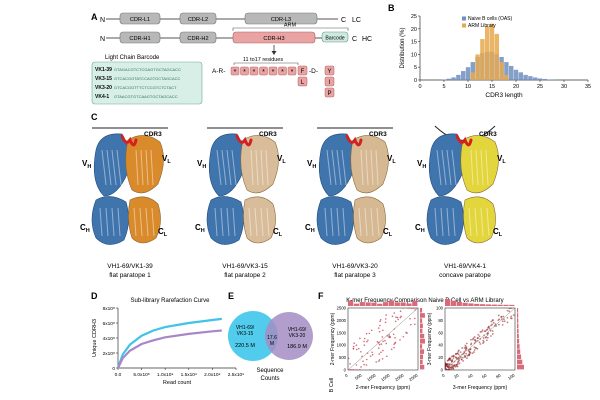  I want to click on d-y-tick-label: 2x10⁸, so click(109, 354).